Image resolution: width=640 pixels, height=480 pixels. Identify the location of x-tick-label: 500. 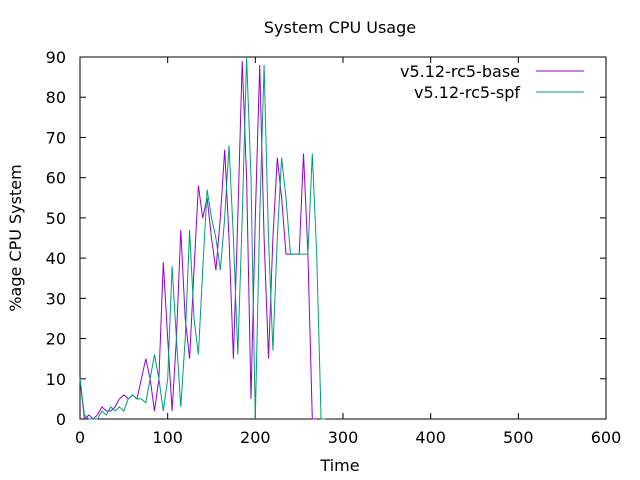
(518, 437).